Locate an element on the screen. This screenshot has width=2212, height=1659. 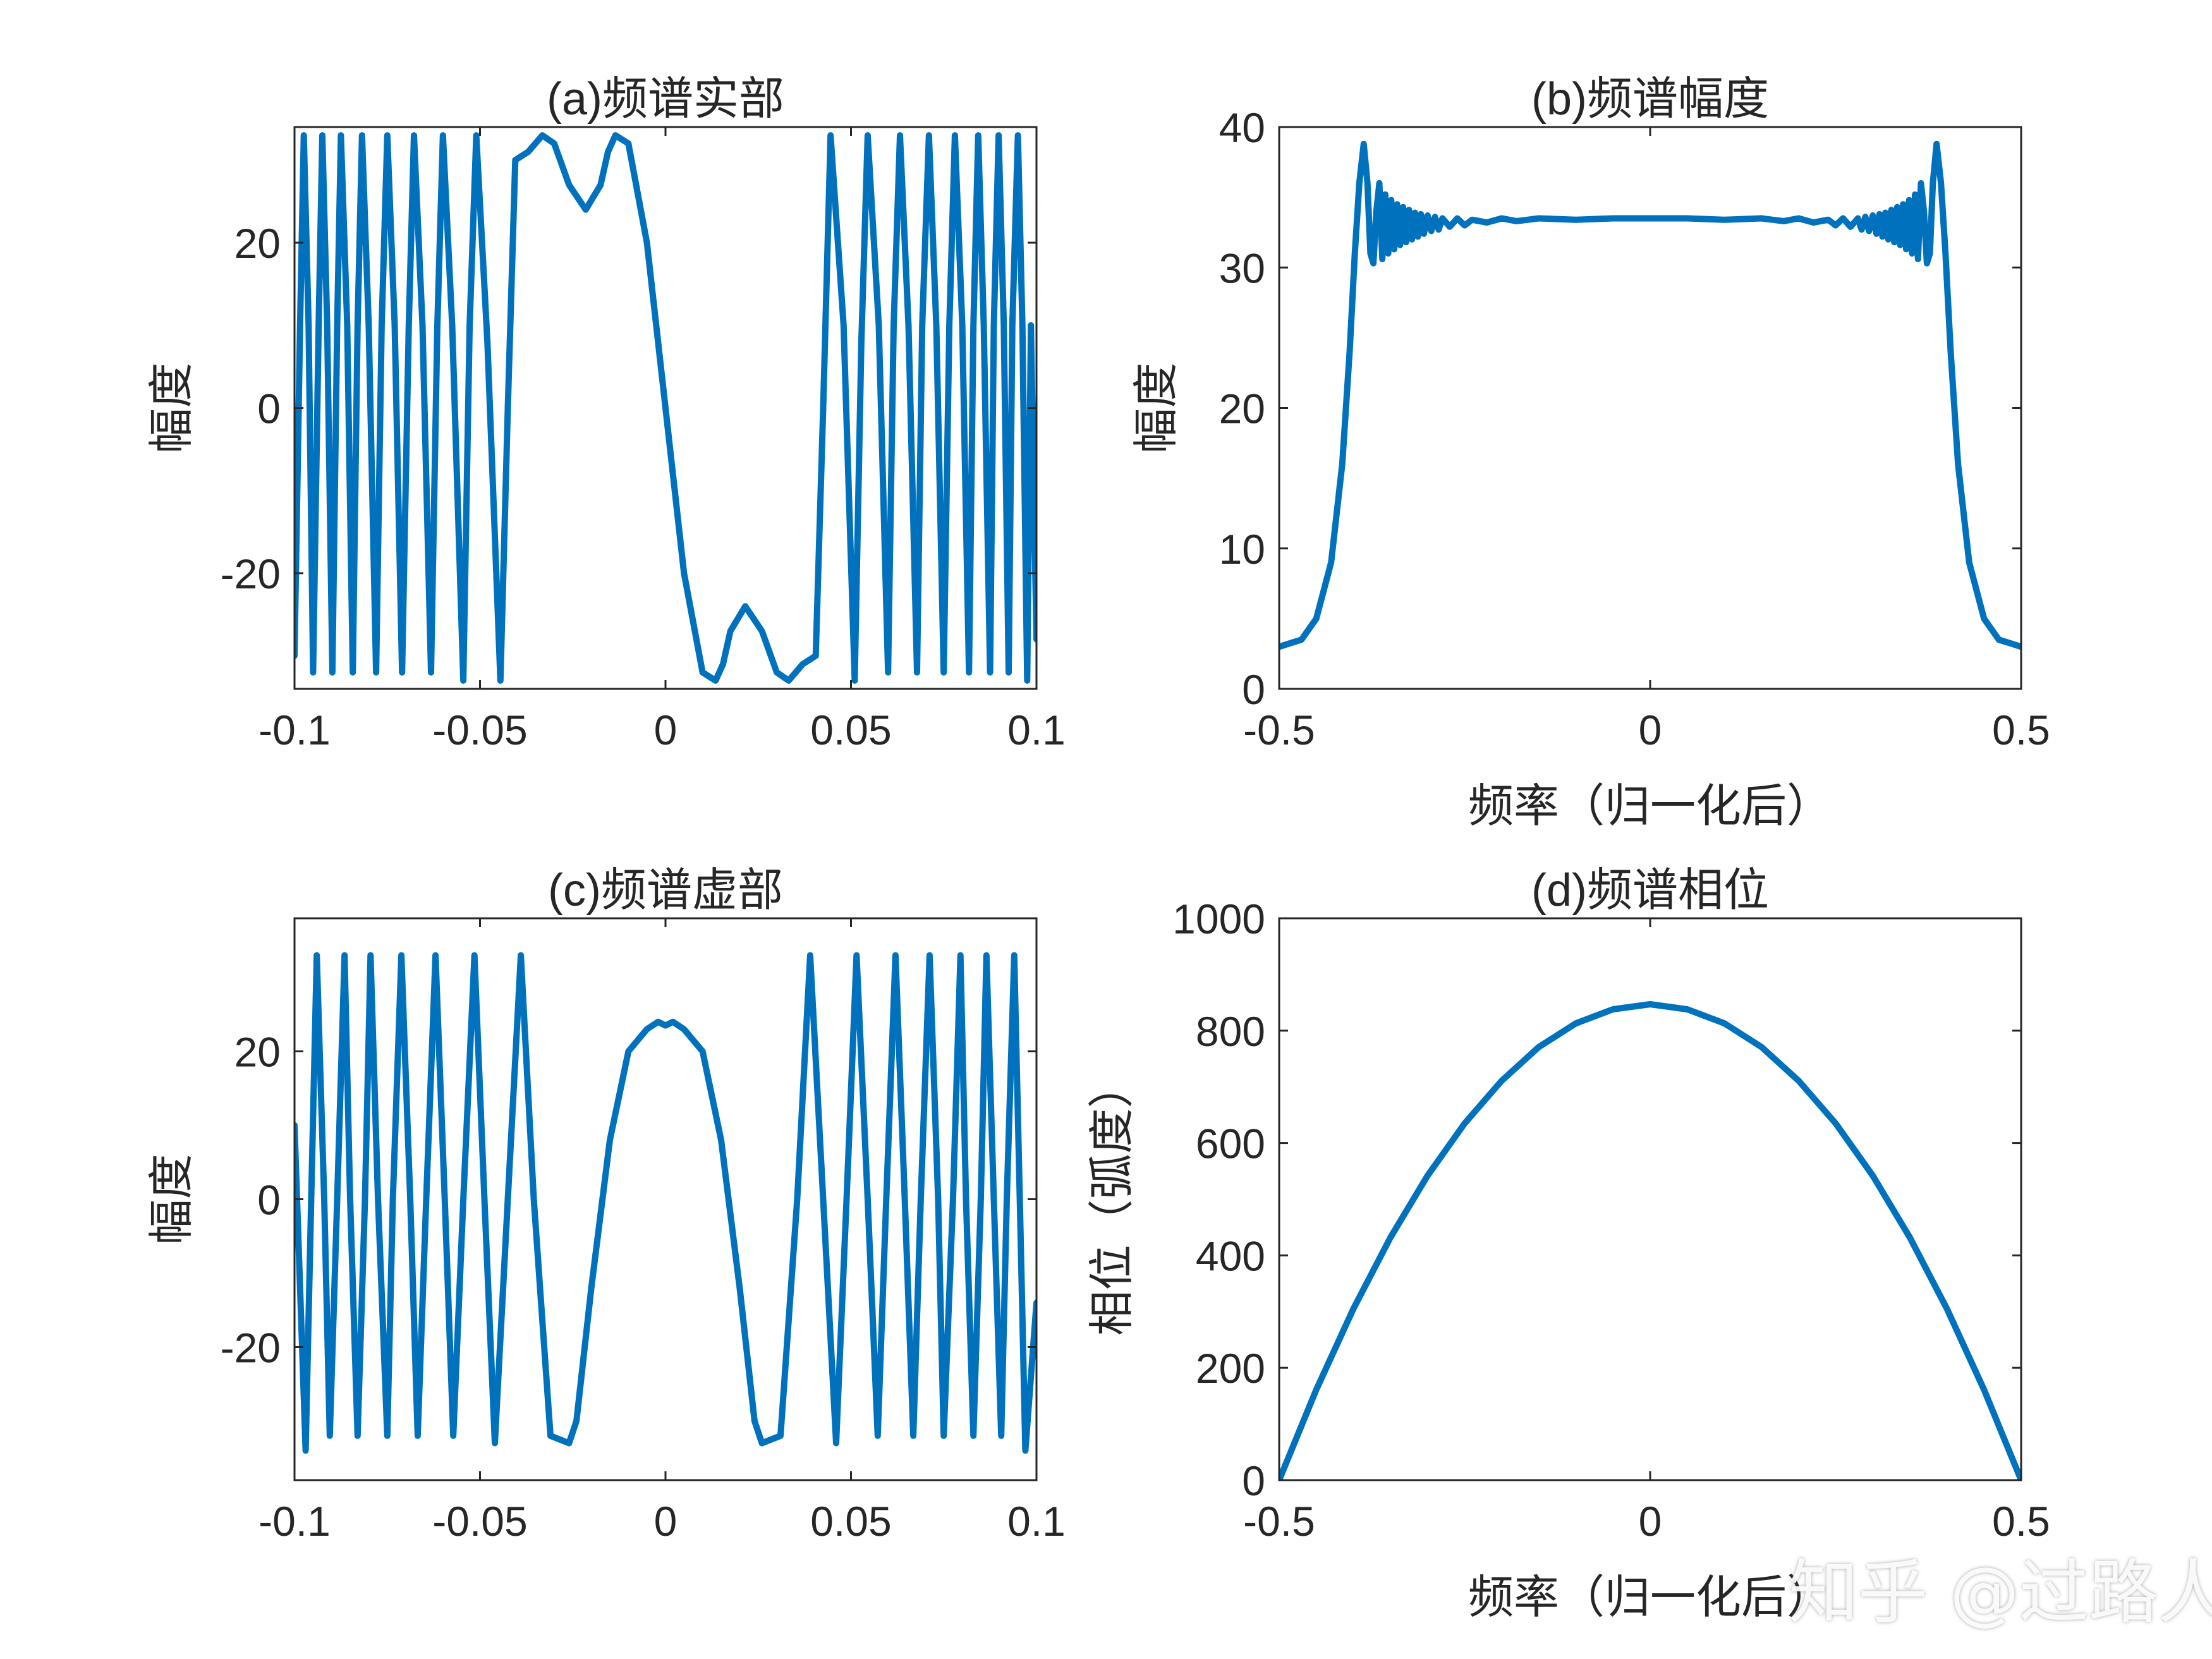
y-tick-label-a-1: 0 is located at coordinates (269, 409).